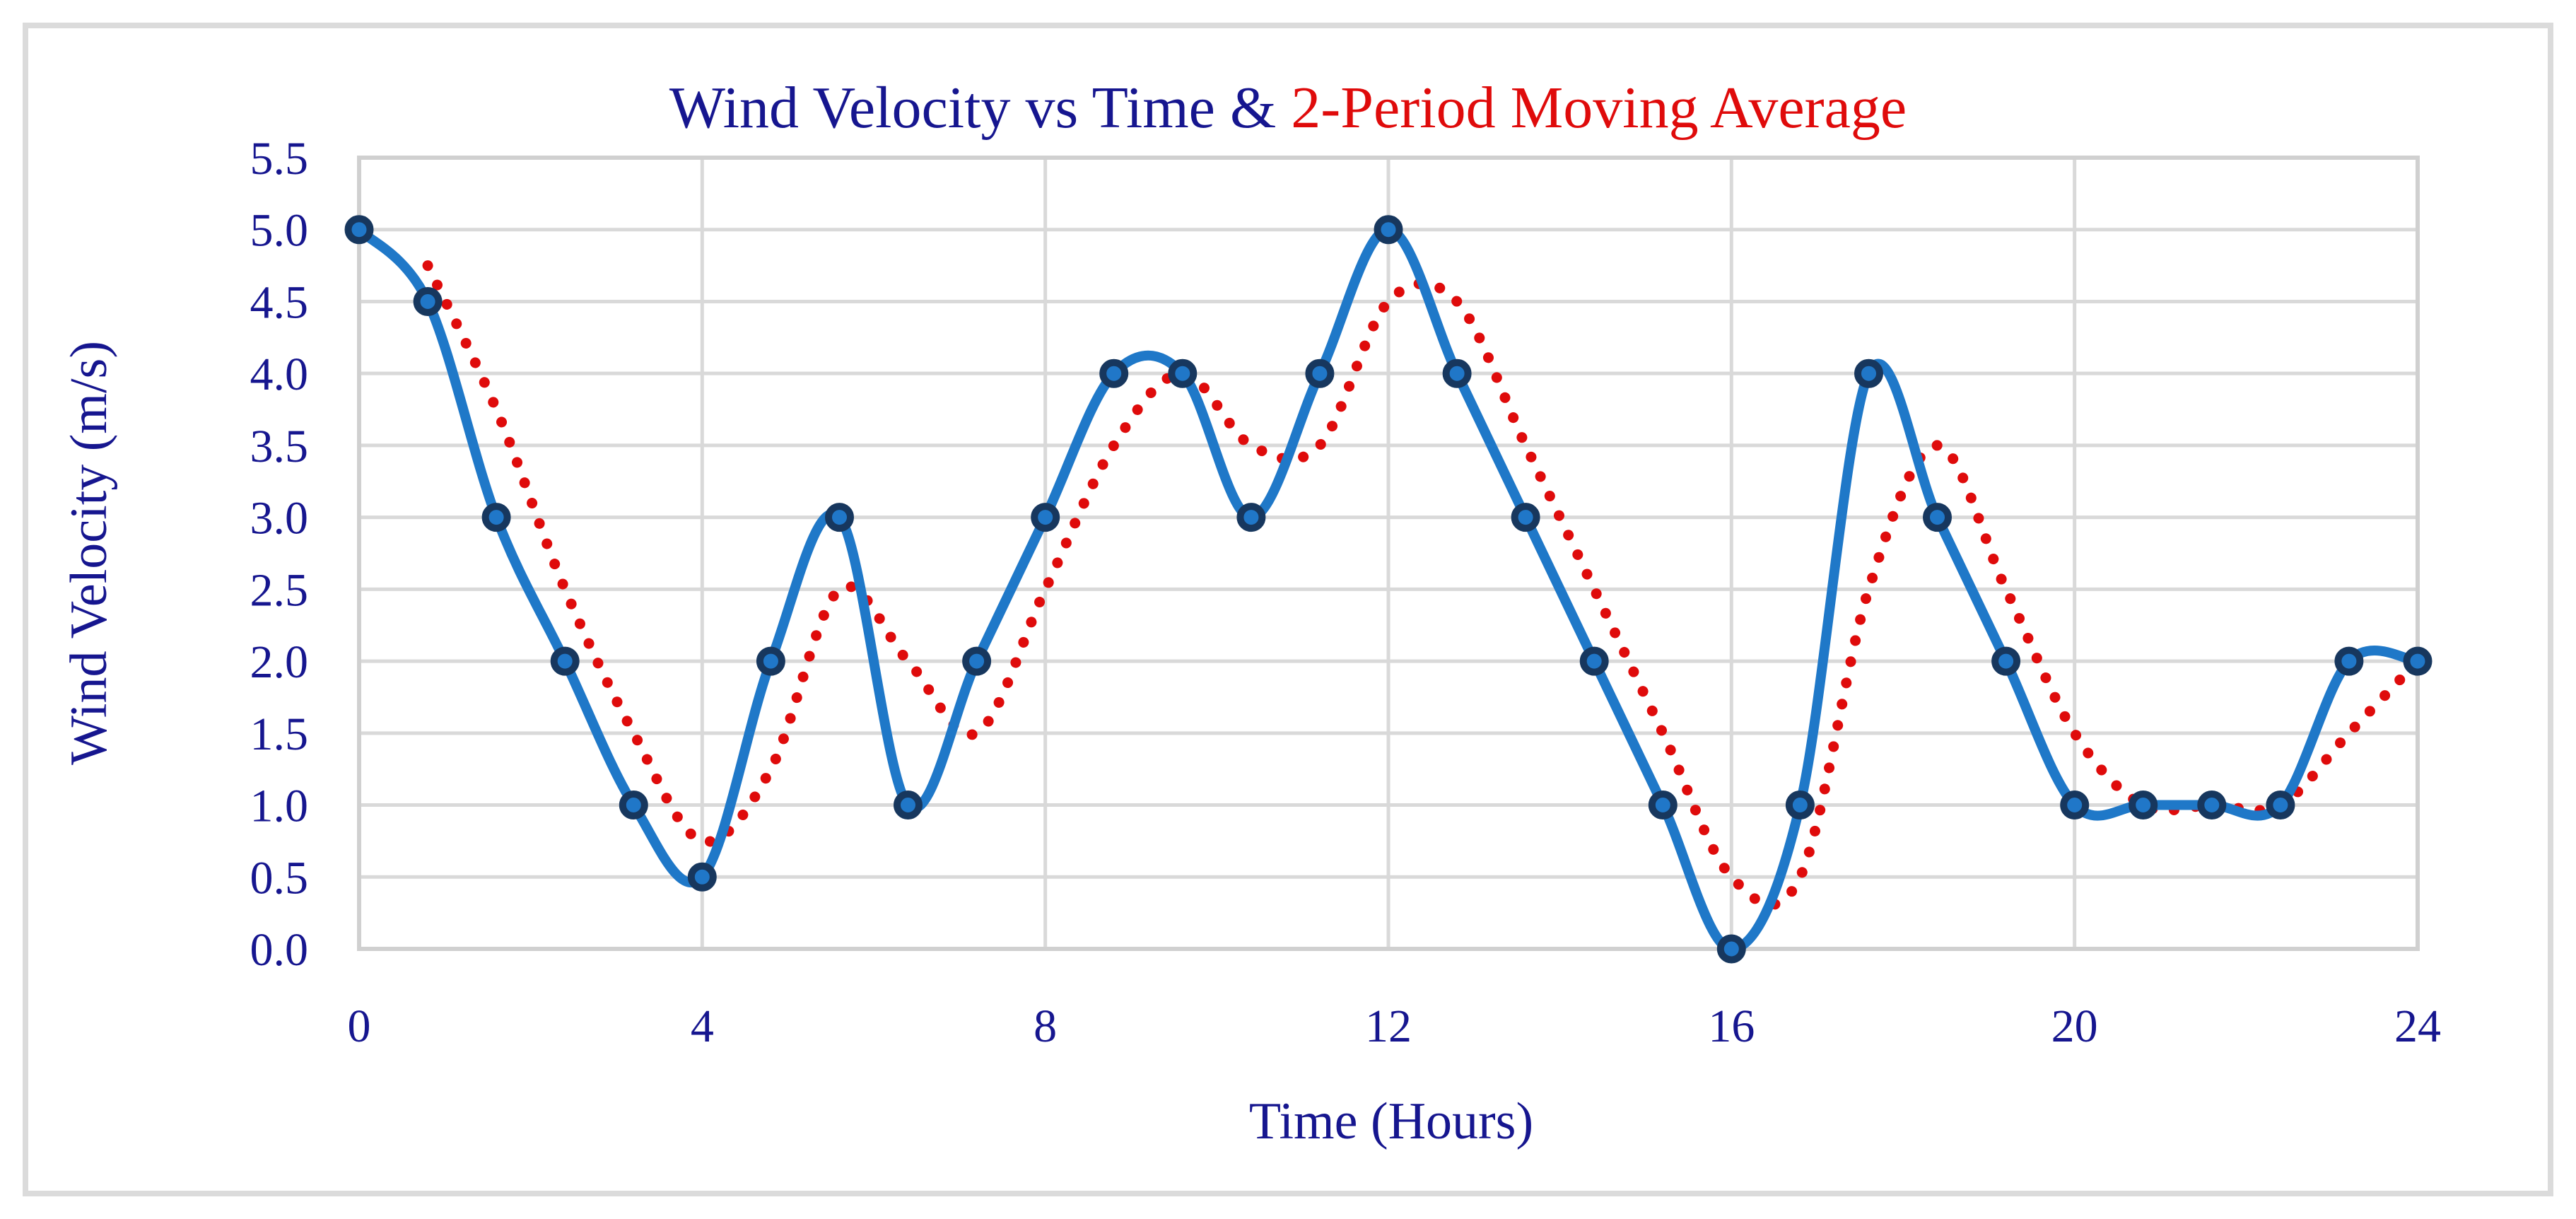 Image resolution: width=2576 pixels, height=1219 pixels. Describe the element at coordinates (280, 518) in the screenshot. I see `y-tick-label: 3.0` at that location.